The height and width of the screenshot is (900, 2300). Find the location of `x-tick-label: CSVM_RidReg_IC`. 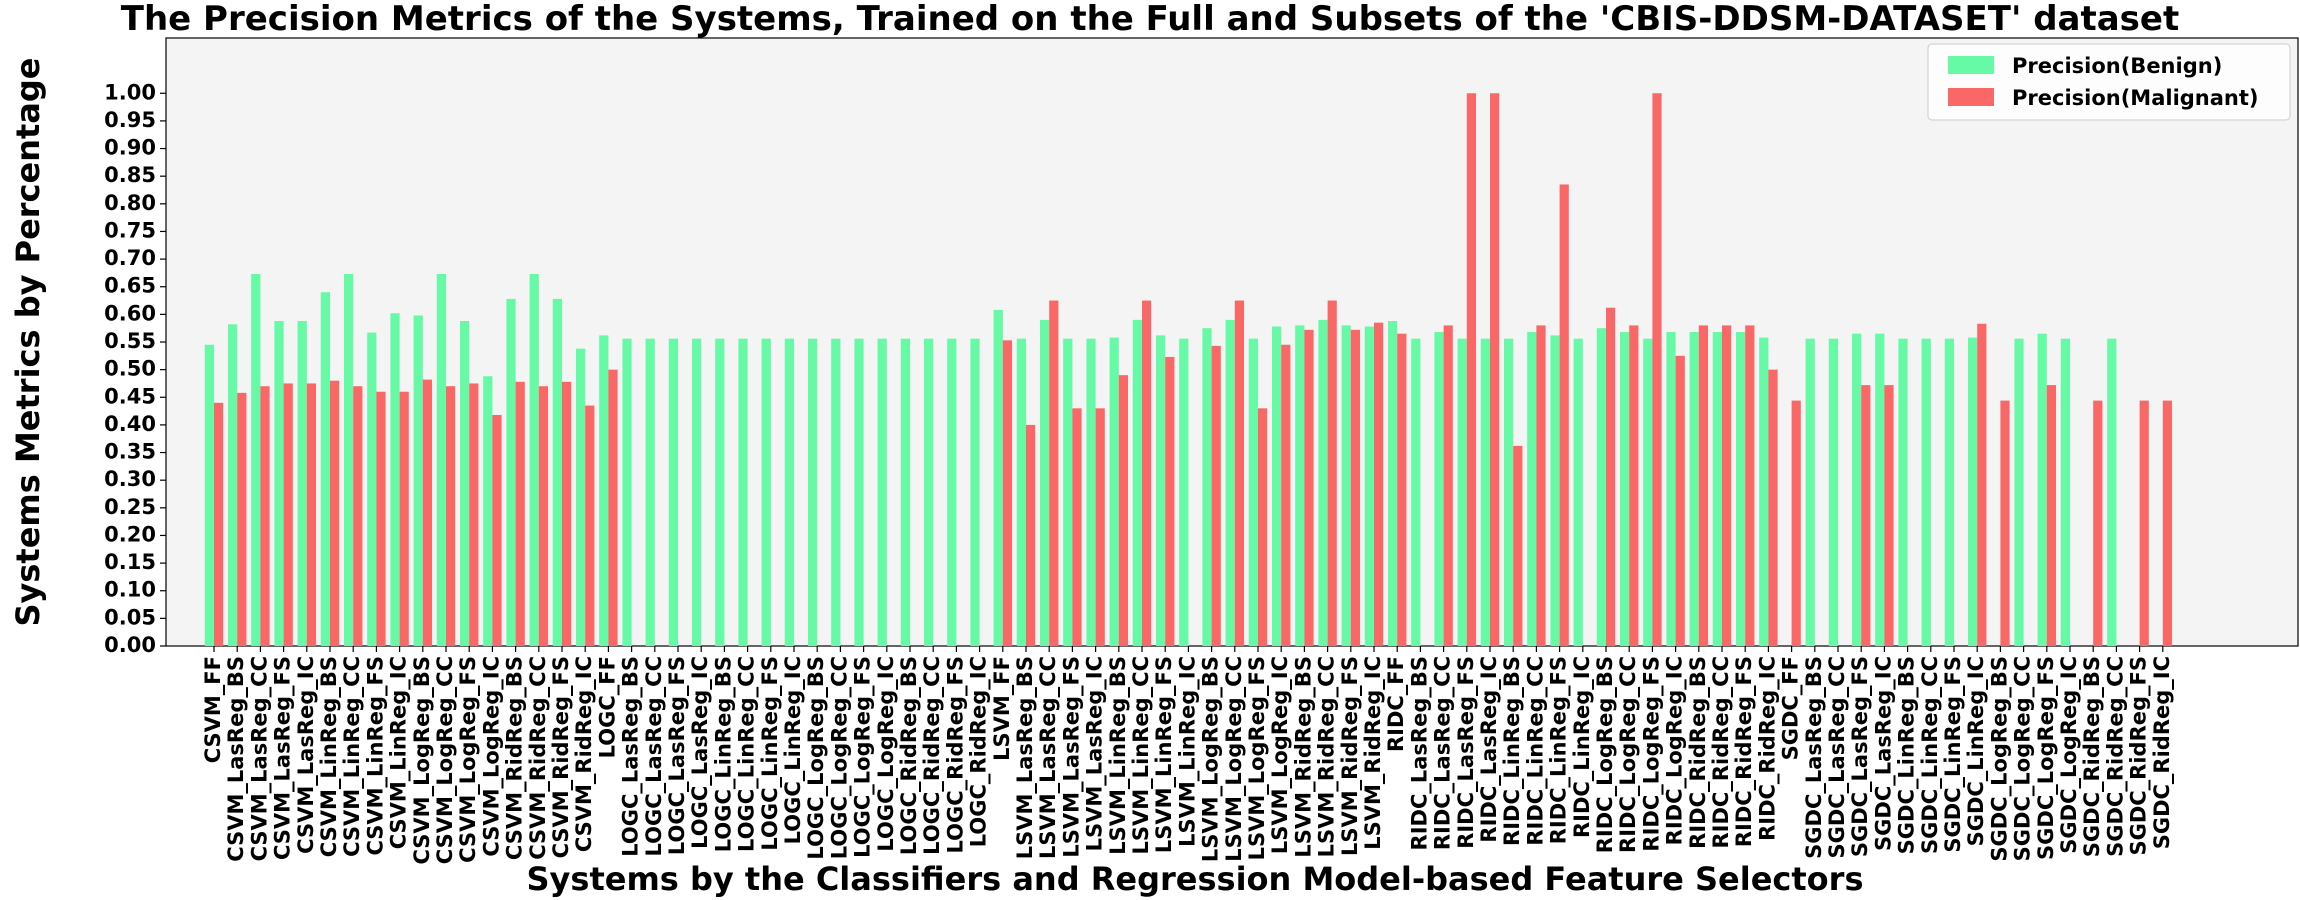

x-tick-label: CSVM_RidReg_IC is located at coordinates (584, 754).